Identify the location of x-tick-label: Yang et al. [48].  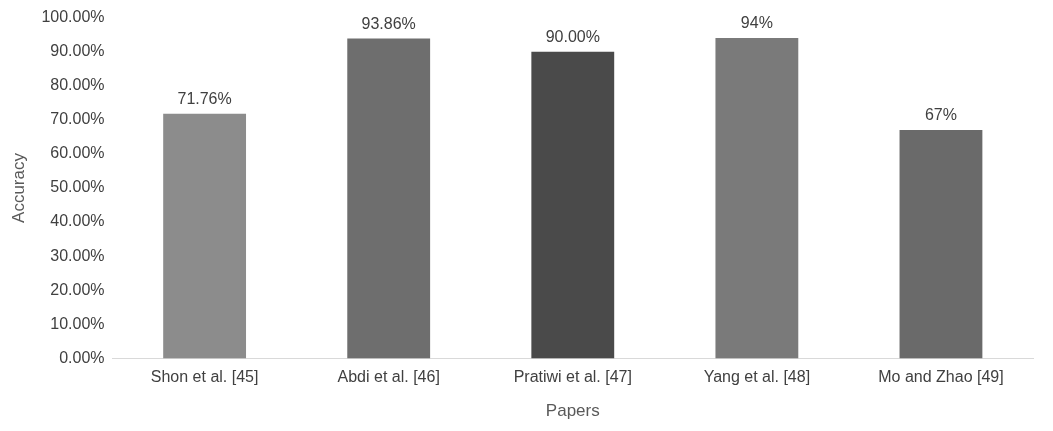
(757, 377).